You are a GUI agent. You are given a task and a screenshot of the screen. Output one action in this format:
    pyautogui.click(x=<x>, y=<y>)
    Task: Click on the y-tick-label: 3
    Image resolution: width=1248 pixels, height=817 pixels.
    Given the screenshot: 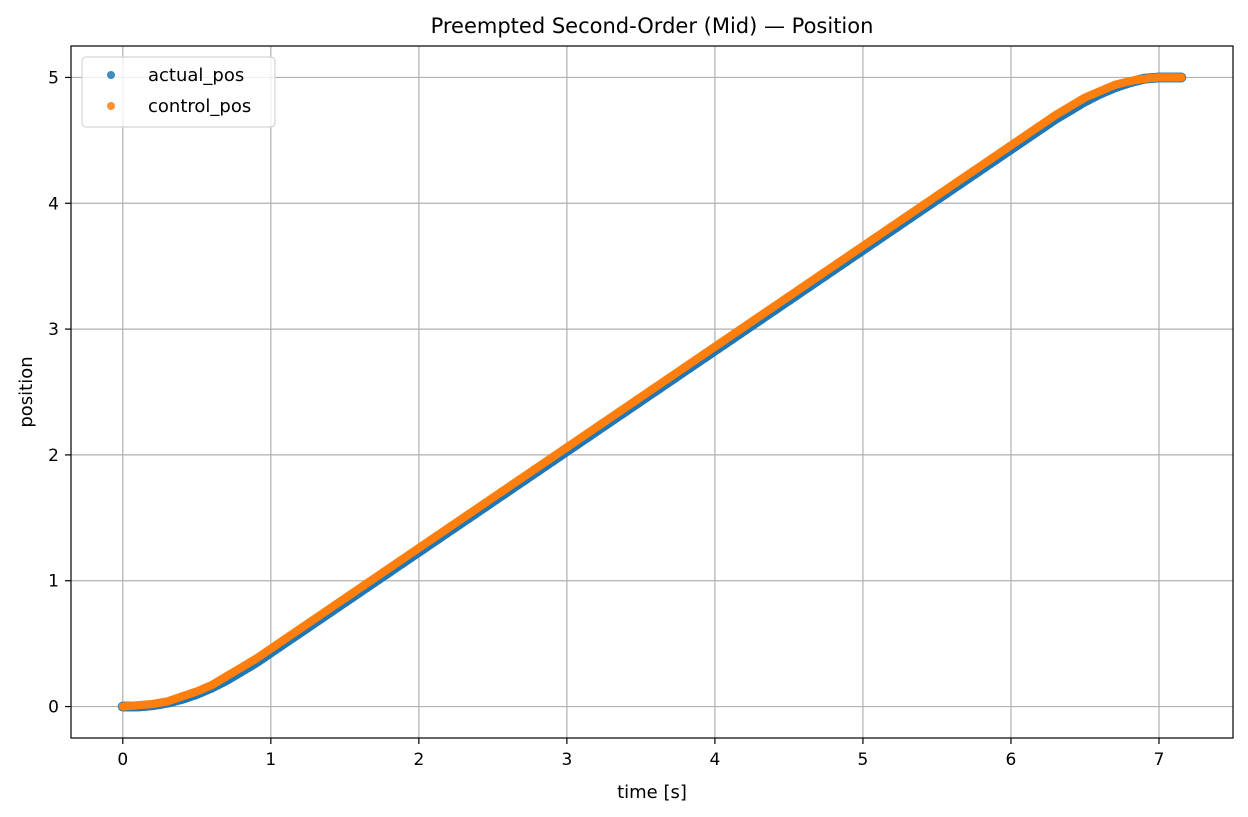 What is the action you would take?
    pyautogui.click(x=53, y=330)
    